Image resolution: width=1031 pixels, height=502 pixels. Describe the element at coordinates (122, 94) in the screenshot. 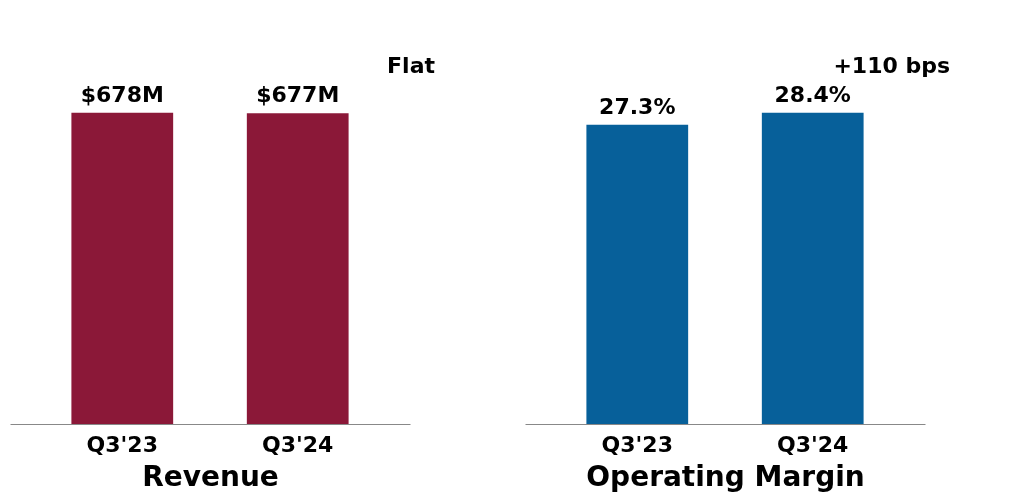

I see `data-label: $678M` at that location.